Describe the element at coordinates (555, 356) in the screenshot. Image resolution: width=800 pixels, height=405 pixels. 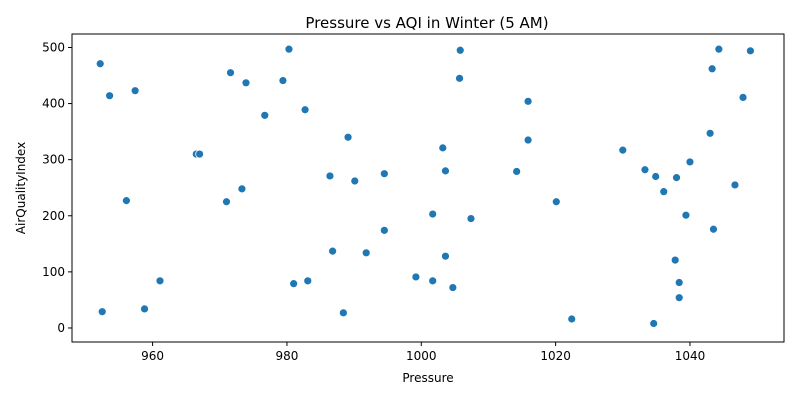
I see `x-tick-label: 1020` at that location.